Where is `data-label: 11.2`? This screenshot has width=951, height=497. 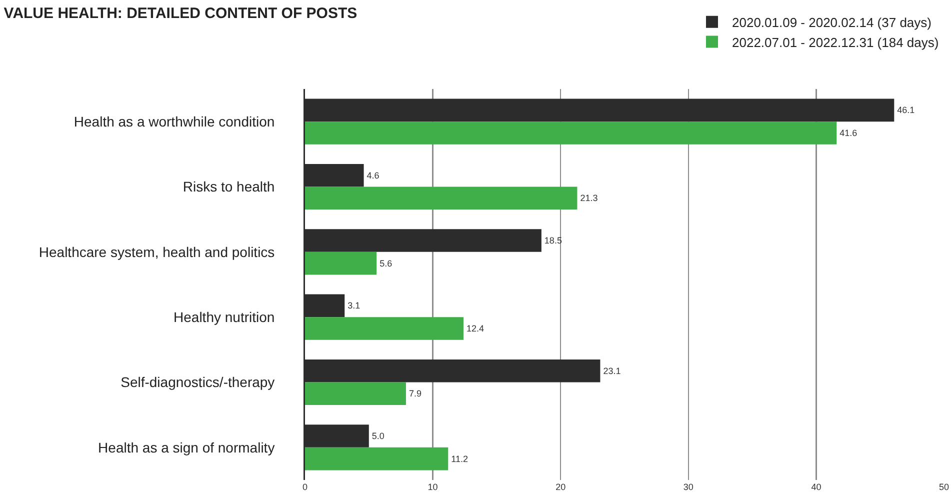
data-label: 11.2 is located at coordinates (459, 459).